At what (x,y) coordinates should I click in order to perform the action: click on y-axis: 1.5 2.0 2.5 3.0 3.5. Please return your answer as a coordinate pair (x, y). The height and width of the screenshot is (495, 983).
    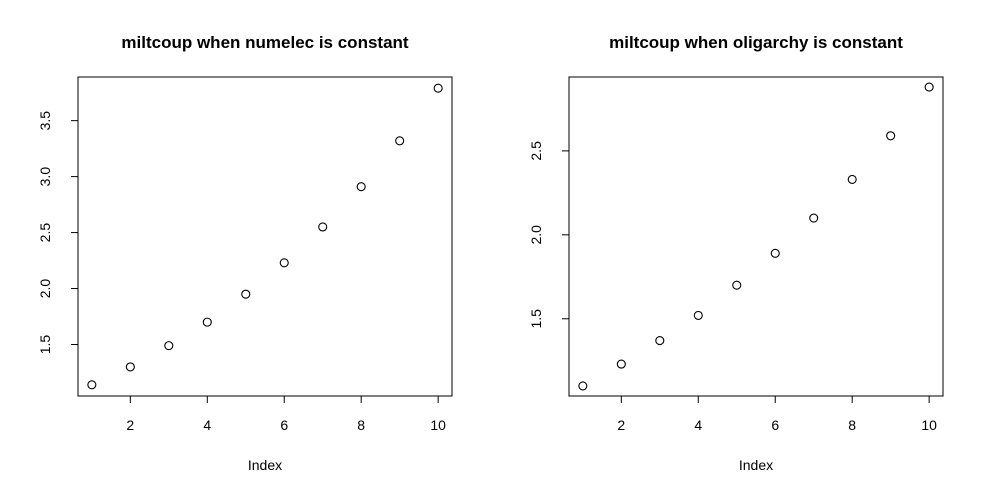
    Looking at the image, I should click on (58, 233).